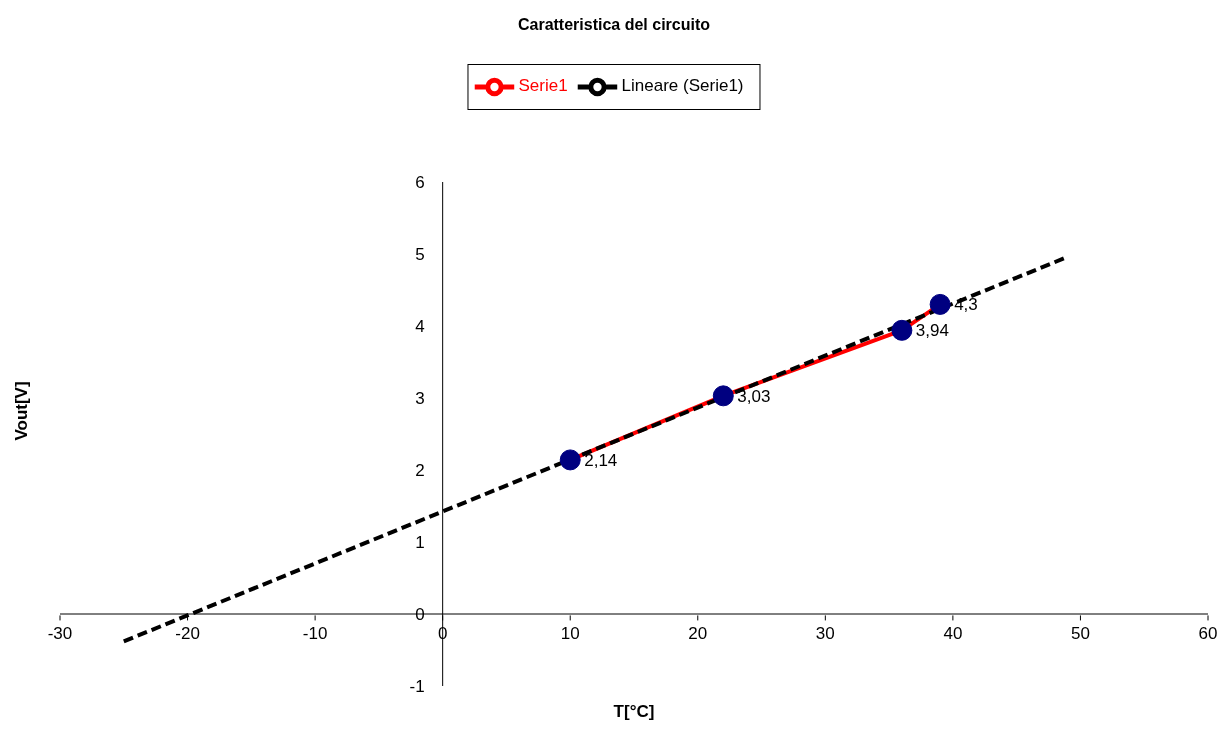 The image size is (1228, 737). What do you see at coordinates (420, 182) in the screenshot?
I see `y-tick-label: 6` at bounding box center [420, 182].